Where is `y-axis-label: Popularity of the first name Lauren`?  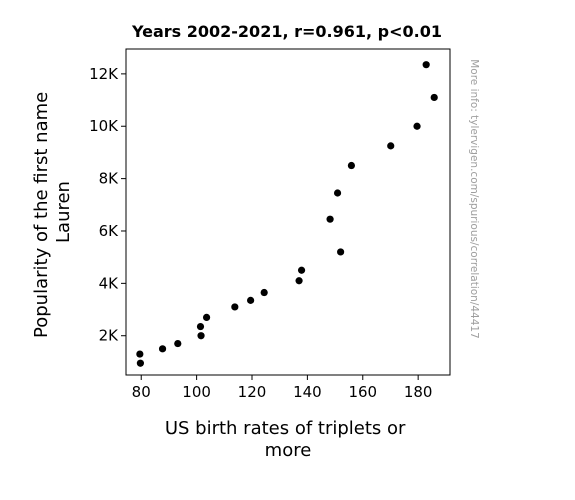 y-axis-label: Popularity of the first name Lauren is located at coordinates (52, 212).